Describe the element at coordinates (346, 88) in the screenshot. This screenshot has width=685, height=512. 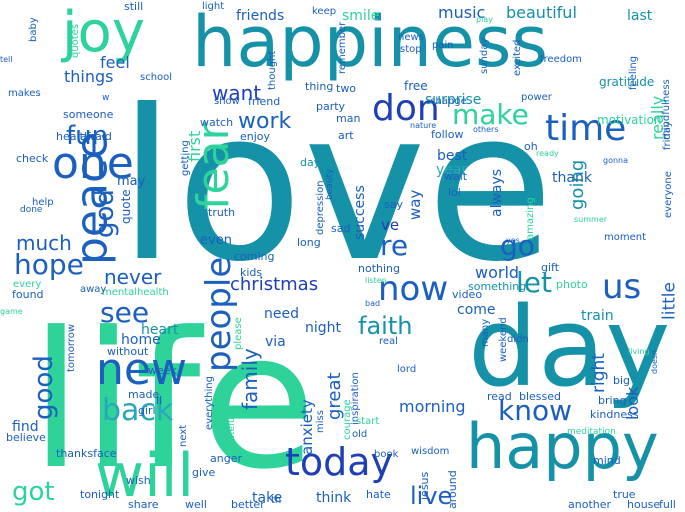
I see `cloud-word-two: two` at that location.